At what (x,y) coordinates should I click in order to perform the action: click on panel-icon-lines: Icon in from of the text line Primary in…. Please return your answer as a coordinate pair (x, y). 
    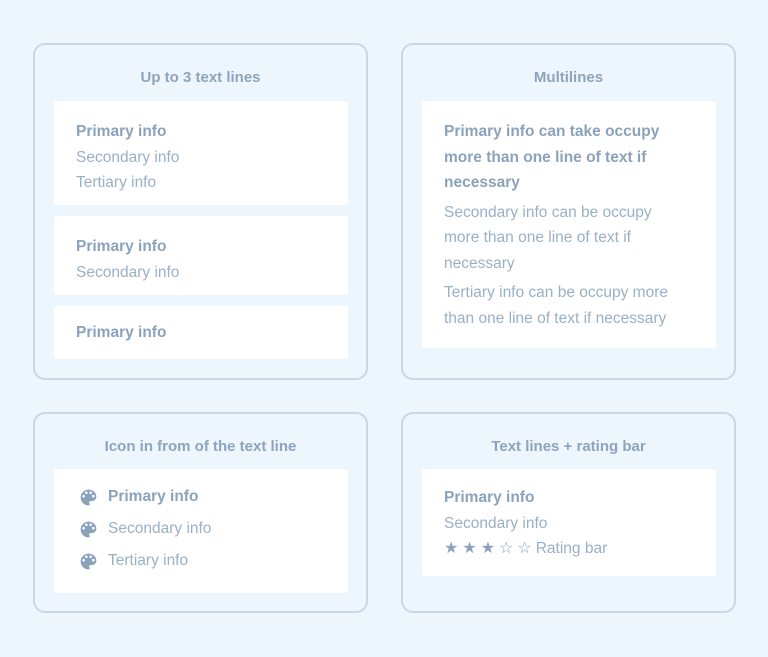
    Looking at the image, I should click on (200, 512).